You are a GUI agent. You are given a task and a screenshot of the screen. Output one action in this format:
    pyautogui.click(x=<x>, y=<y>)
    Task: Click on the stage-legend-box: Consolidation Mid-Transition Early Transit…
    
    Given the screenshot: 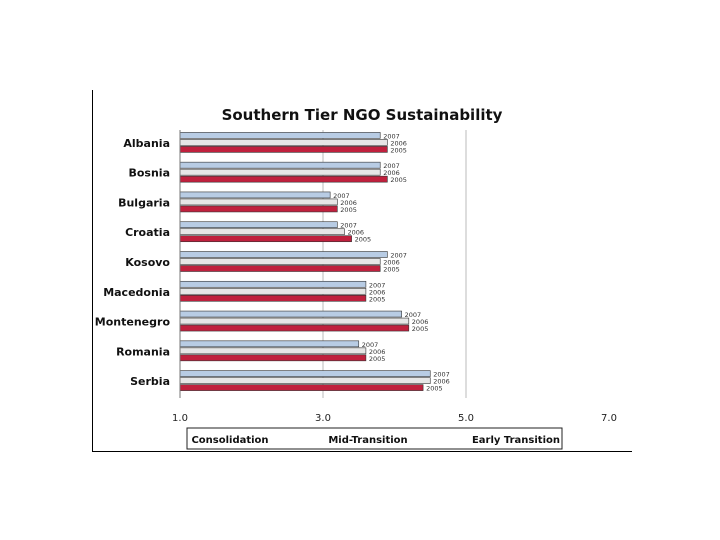 What is the action you would take?
    pyautogui.click(x=374, y=438)
    